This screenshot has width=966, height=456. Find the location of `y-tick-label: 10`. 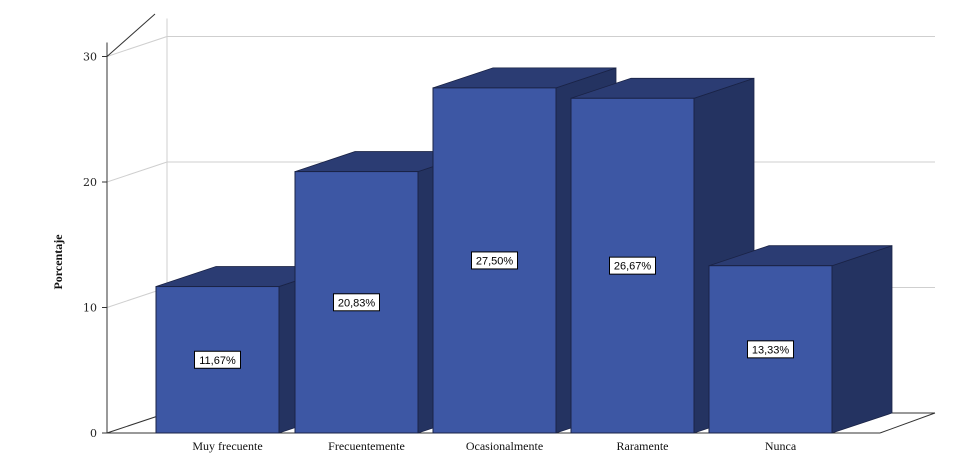

y-tick-label: 10 is located at coordinates (90, 308).